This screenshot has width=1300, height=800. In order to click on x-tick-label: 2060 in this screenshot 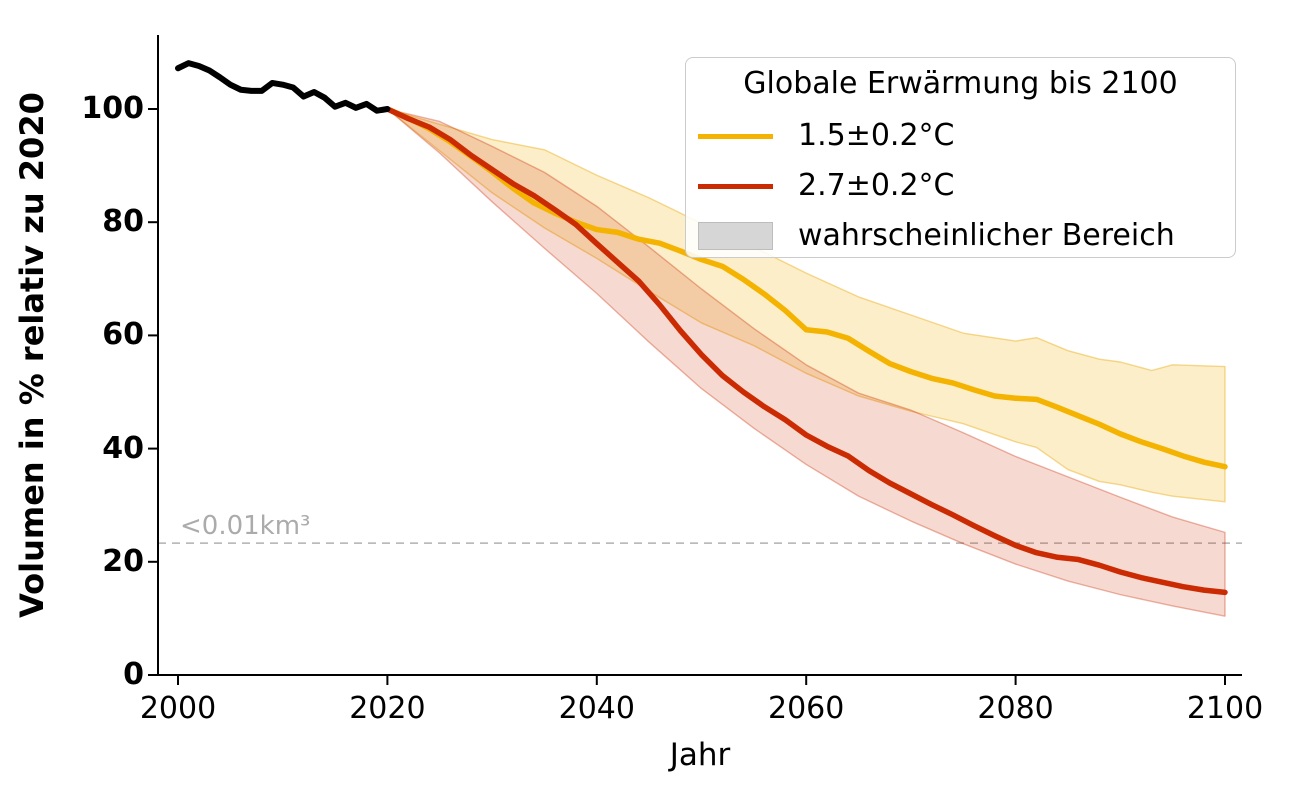, I will do `click(806, 708)`.